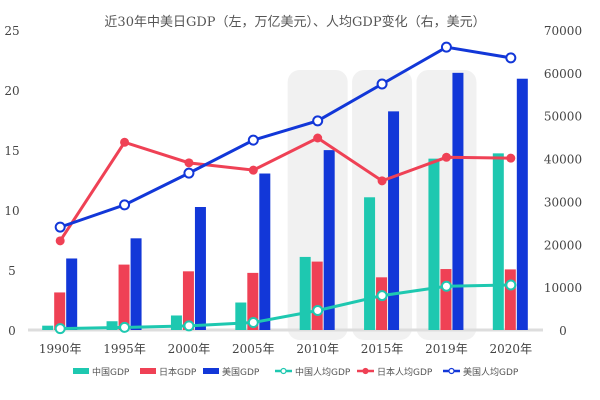  I want to click on legend-label: 中国GDP, so click(111, 372).